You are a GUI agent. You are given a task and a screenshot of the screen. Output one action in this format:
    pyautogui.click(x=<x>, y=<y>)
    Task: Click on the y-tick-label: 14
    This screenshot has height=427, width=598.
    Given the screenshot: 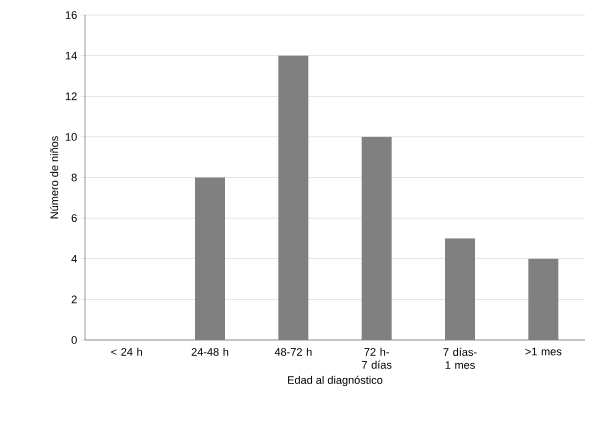 What is the action you would take?
    pyautogui.click(x=71, y=56)
    